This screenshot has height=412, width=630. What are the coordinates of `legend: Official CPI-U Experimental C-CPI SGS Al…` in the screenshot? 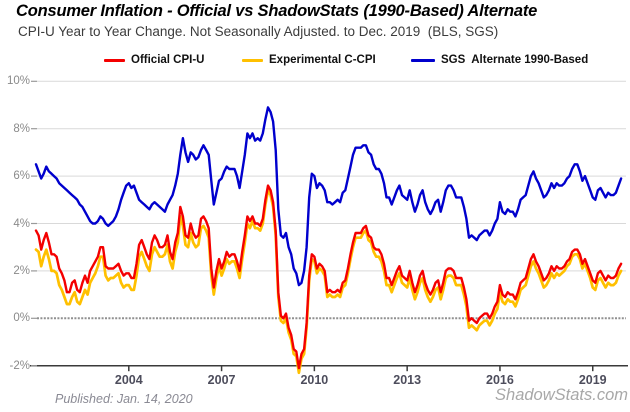 It's located at (315, 61).